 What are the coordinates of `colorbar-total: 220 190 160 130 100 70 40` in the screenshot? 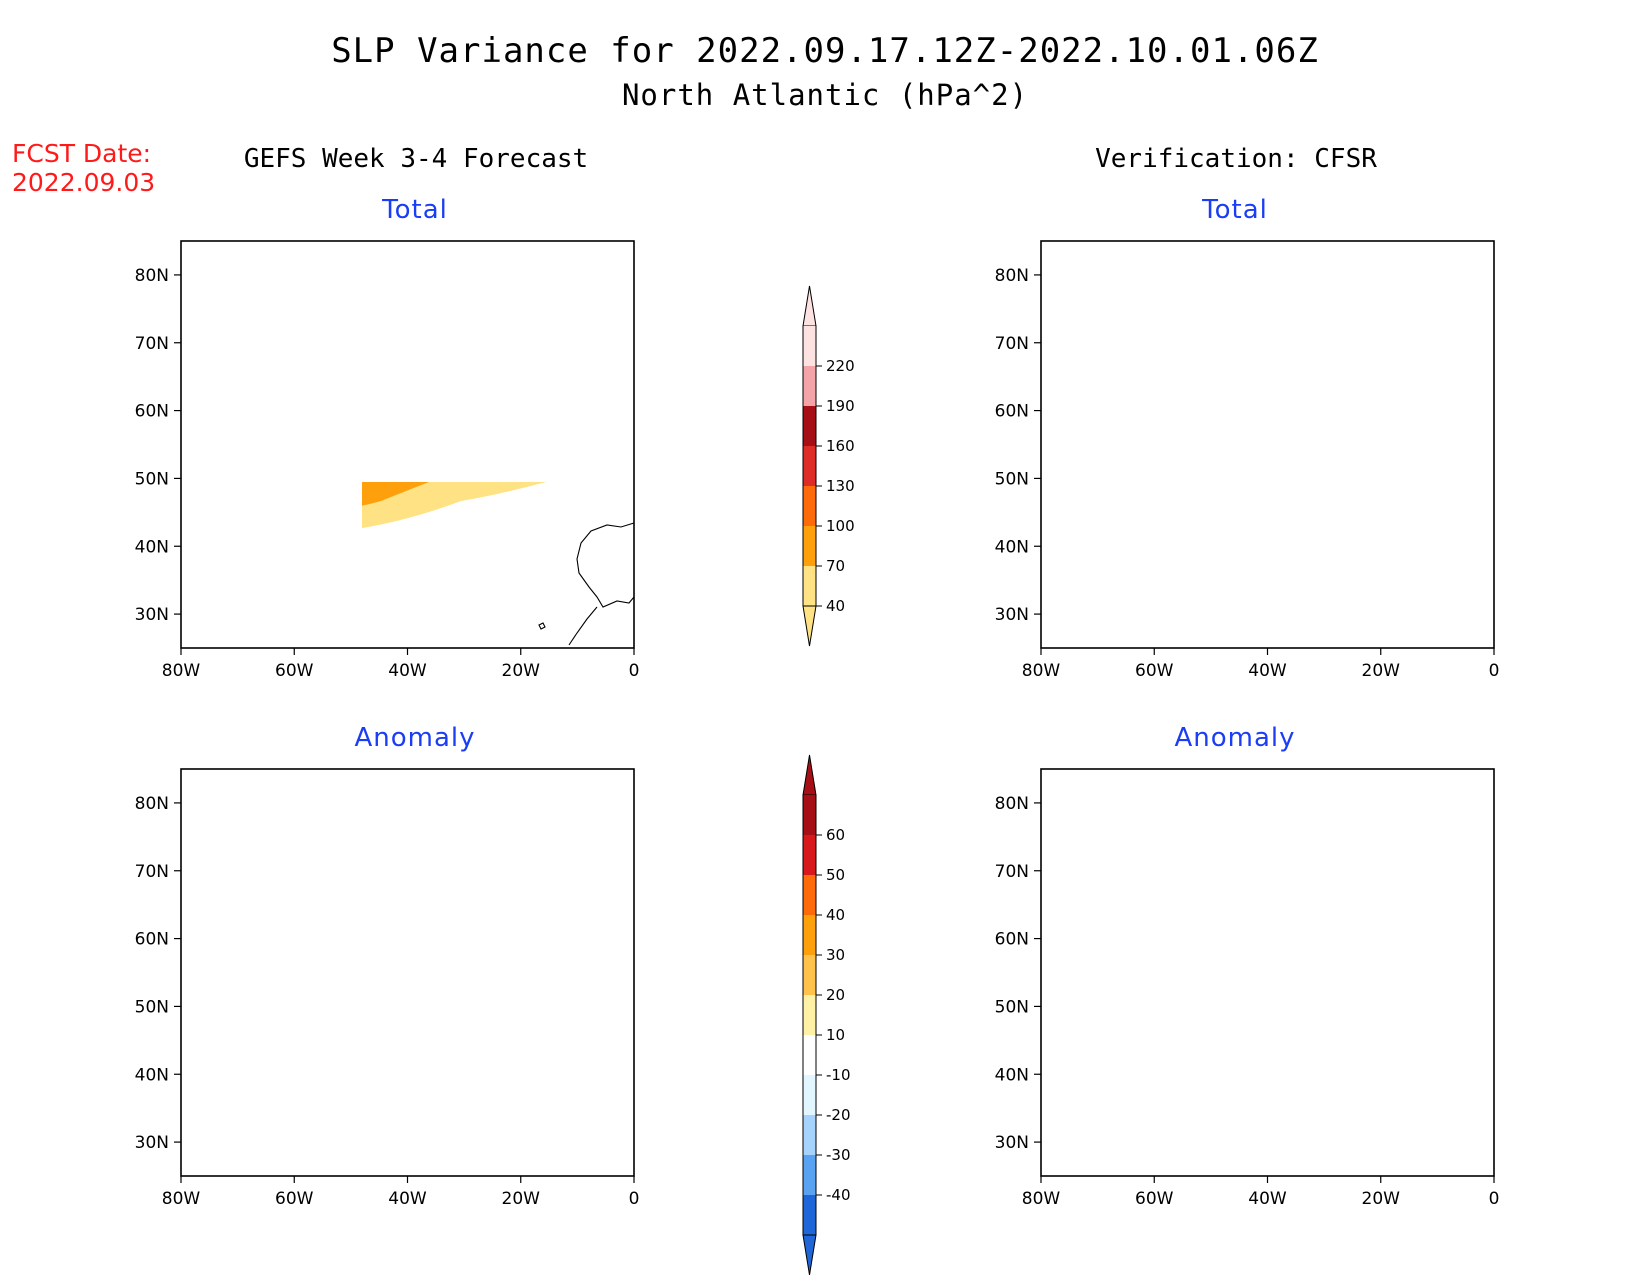 It's located at (828, 466).